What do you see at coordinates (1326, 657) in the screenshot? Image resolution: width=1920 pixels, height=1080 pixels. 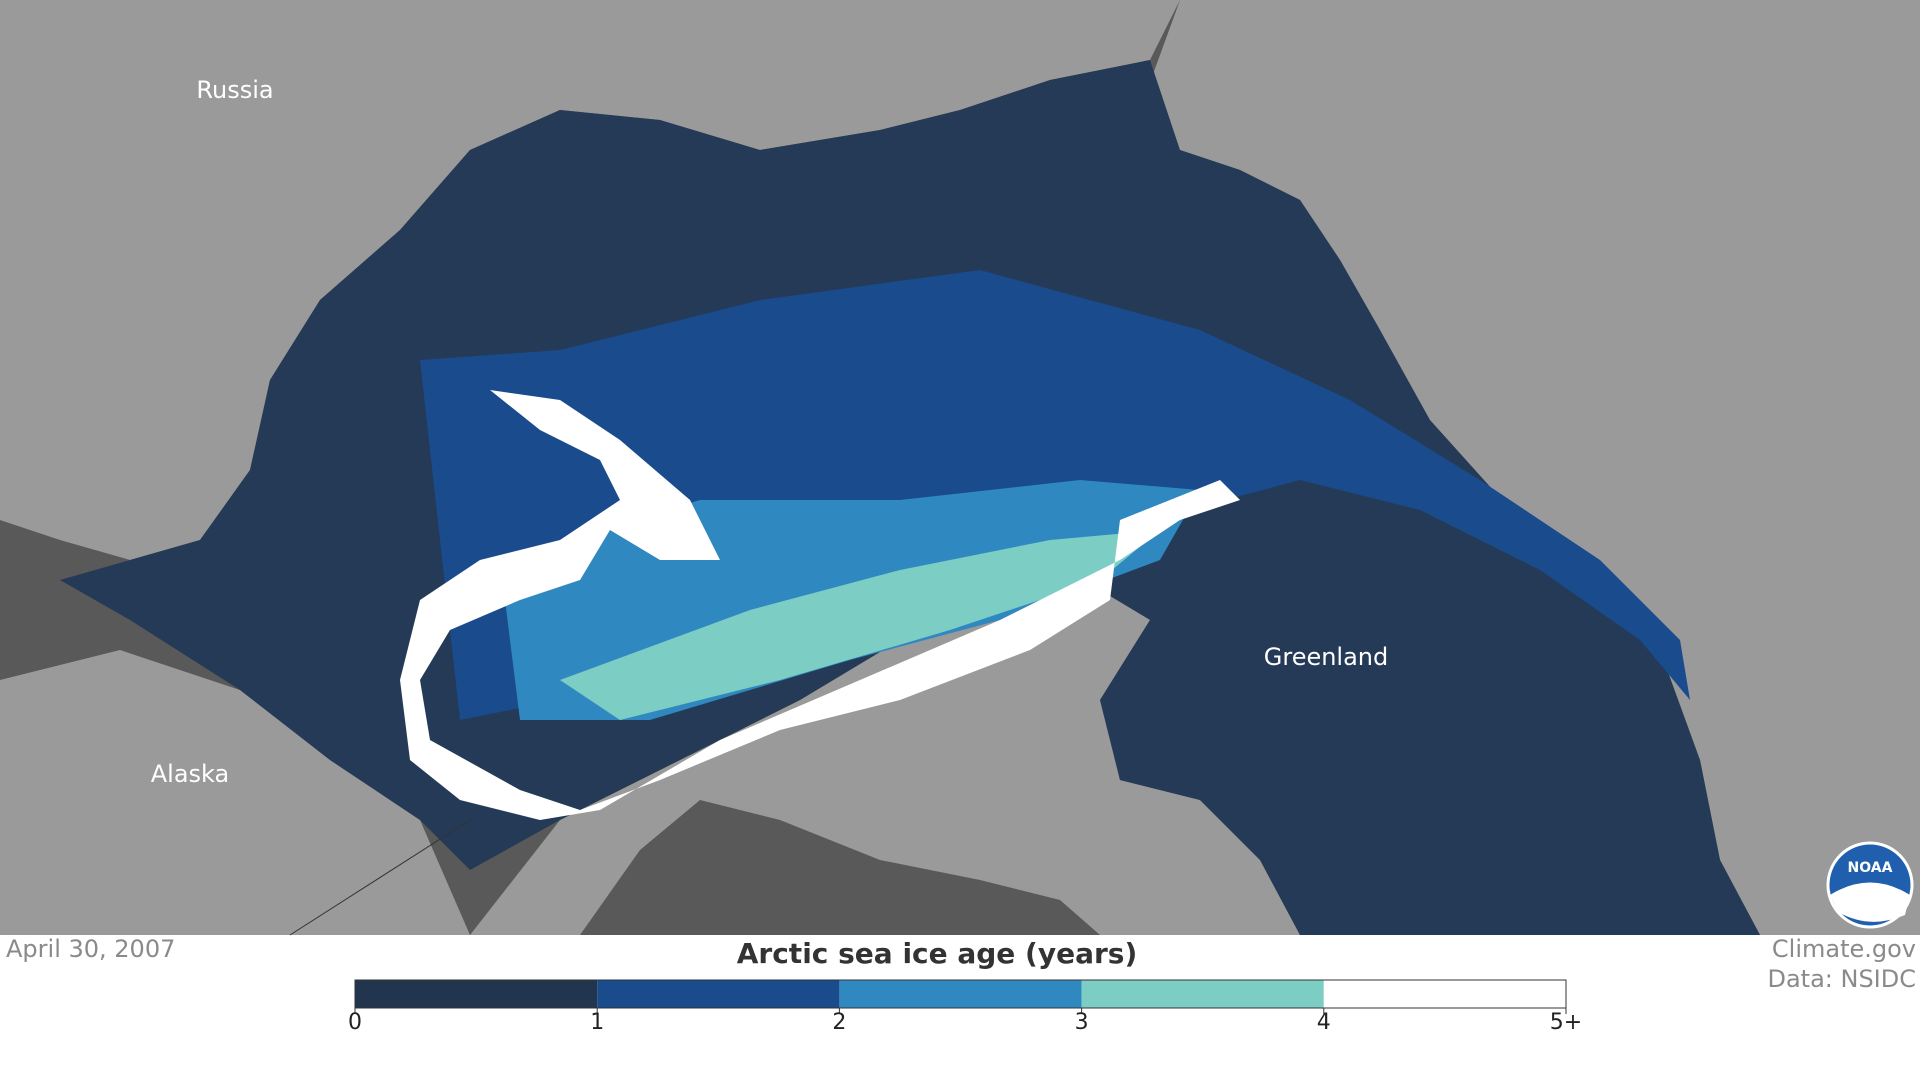 I see `map-label: Greenland` at bounding box center [1326, 657].